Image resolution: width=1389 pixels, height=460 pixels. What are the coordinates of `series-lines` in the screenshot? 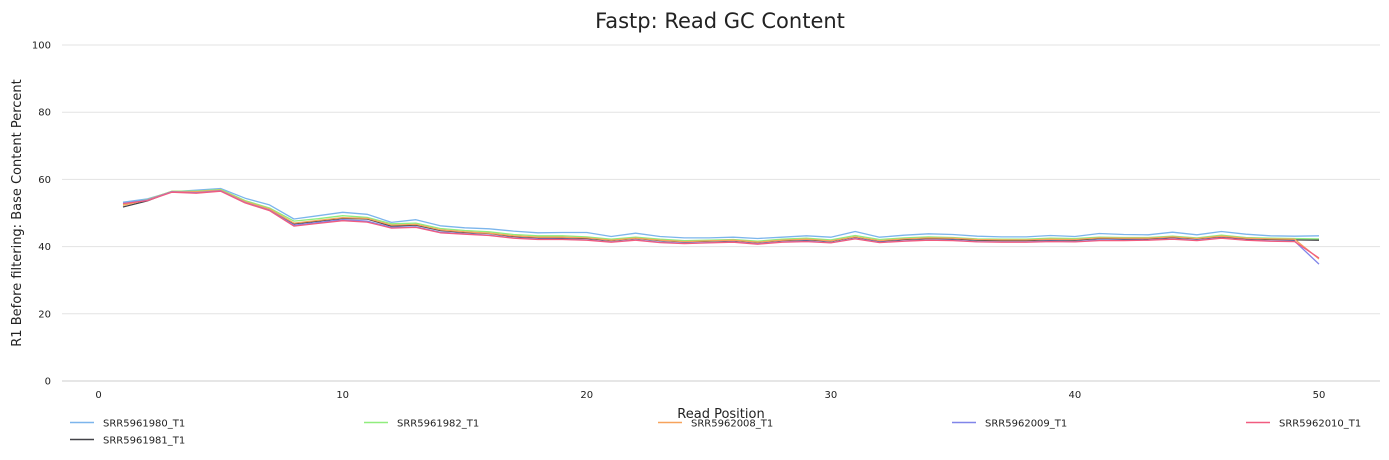 It's located at (721, 226).